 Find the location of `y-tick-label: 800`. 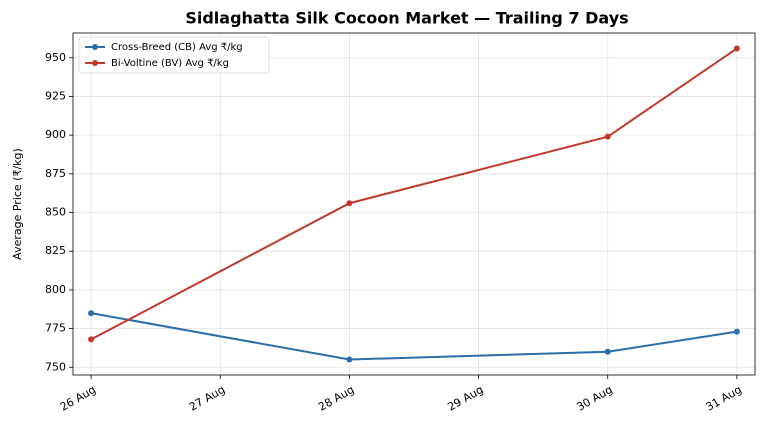

y-tick-label: 800 is located at coordinates (55, 289).